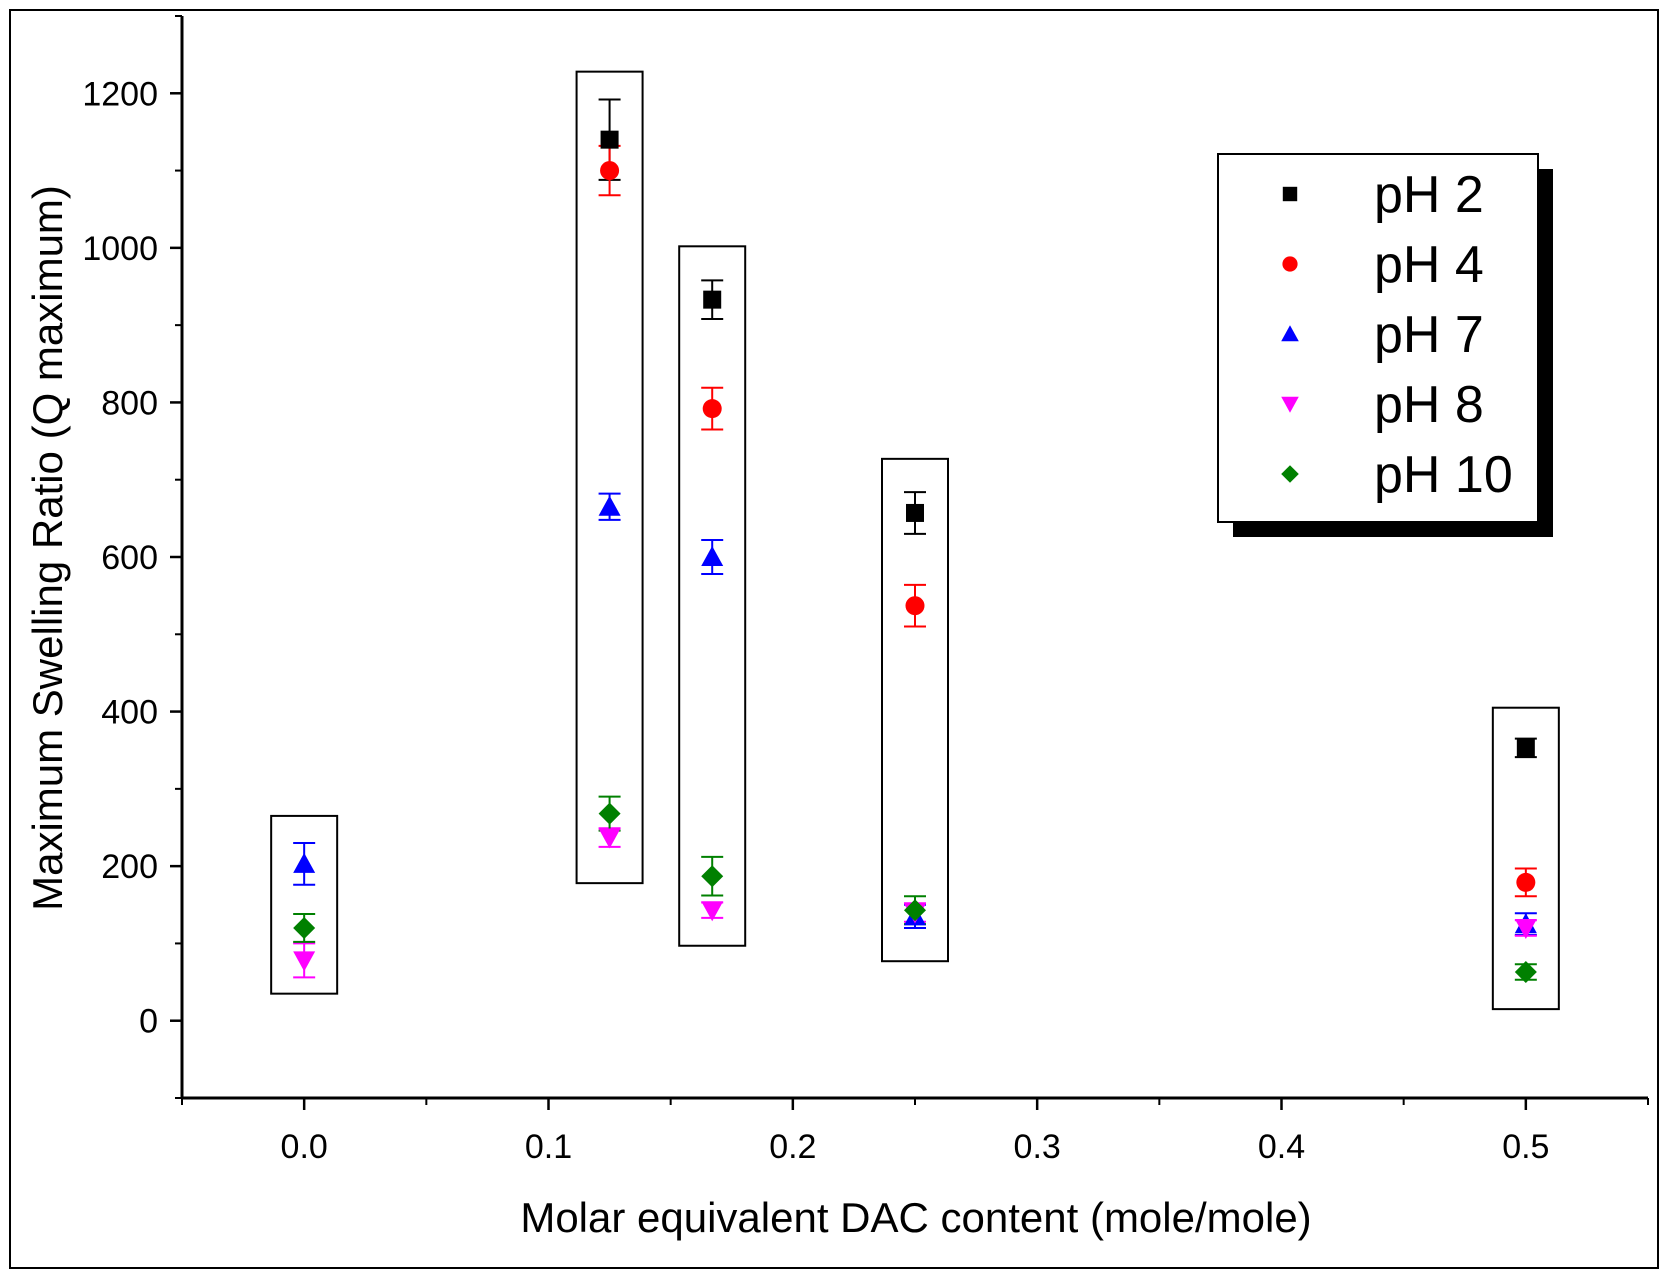 The height and width of the screenshot is (1275, 1668). Describe the element at coordinates (129, 403) in the screenshot. I see `y-tick-label: 800` at that location.